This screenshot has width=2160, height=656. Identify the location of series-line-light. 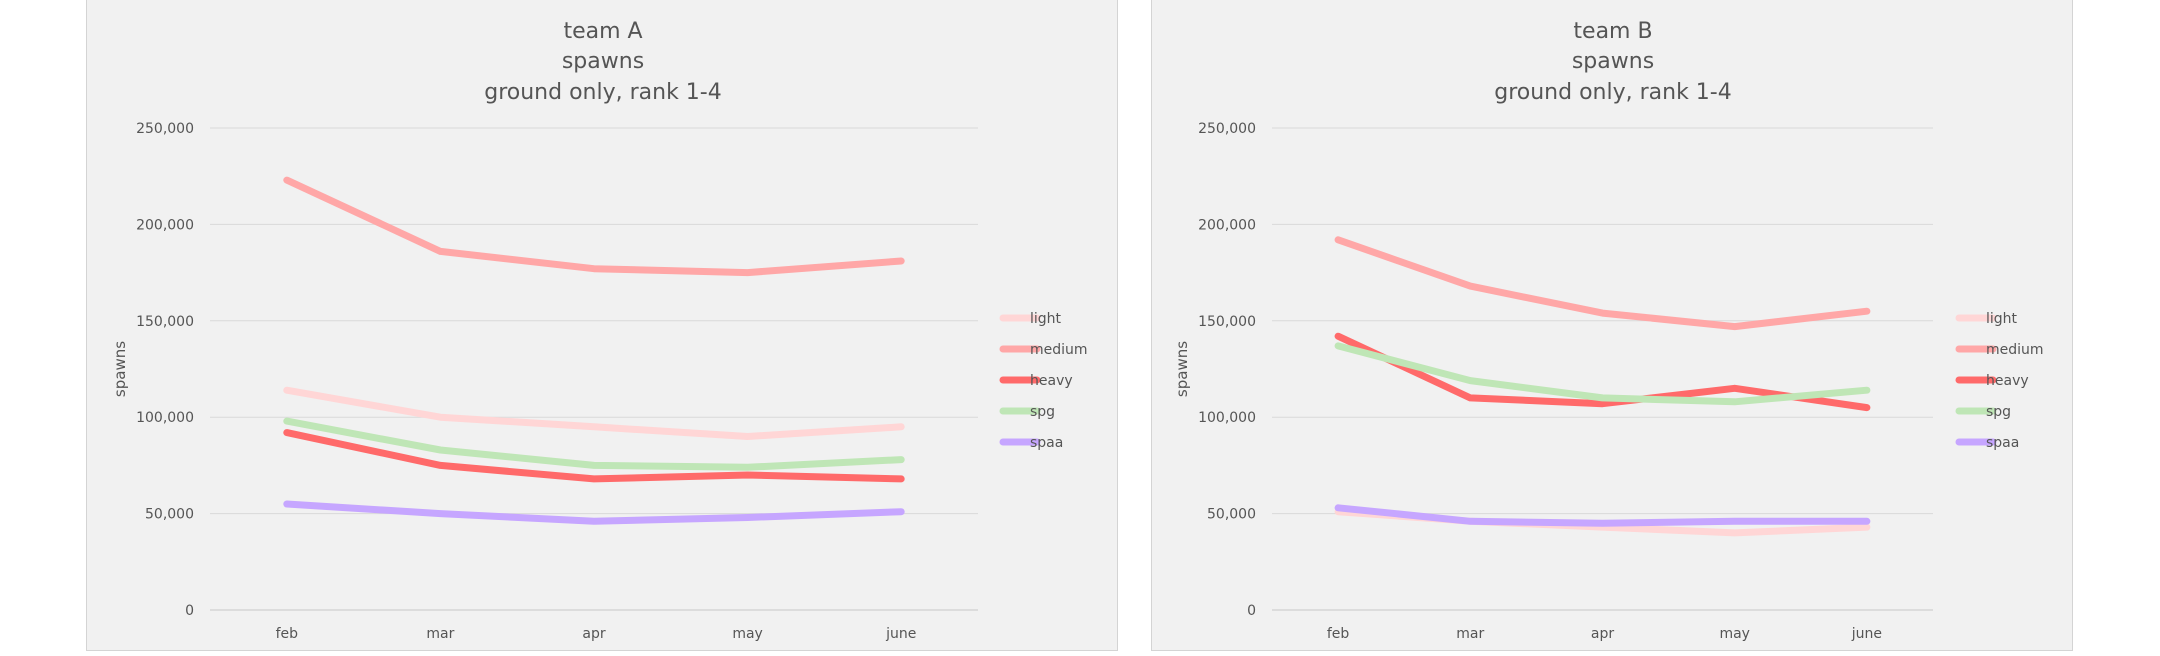
(594, 413).